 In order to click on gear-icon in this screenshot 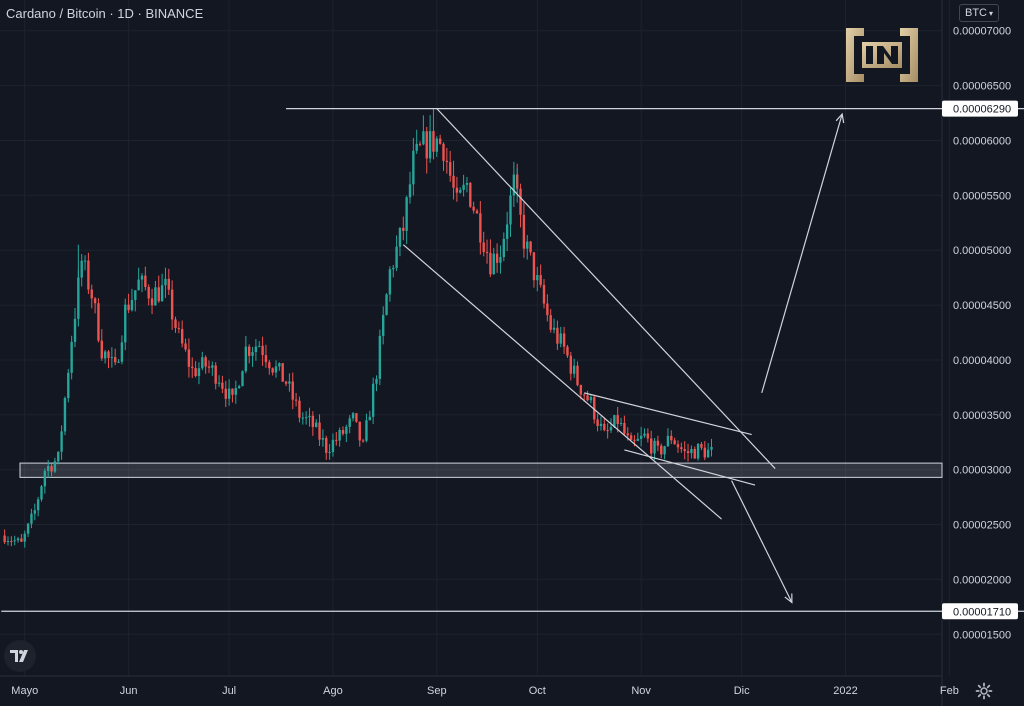, I will do `click(984, 691)`.